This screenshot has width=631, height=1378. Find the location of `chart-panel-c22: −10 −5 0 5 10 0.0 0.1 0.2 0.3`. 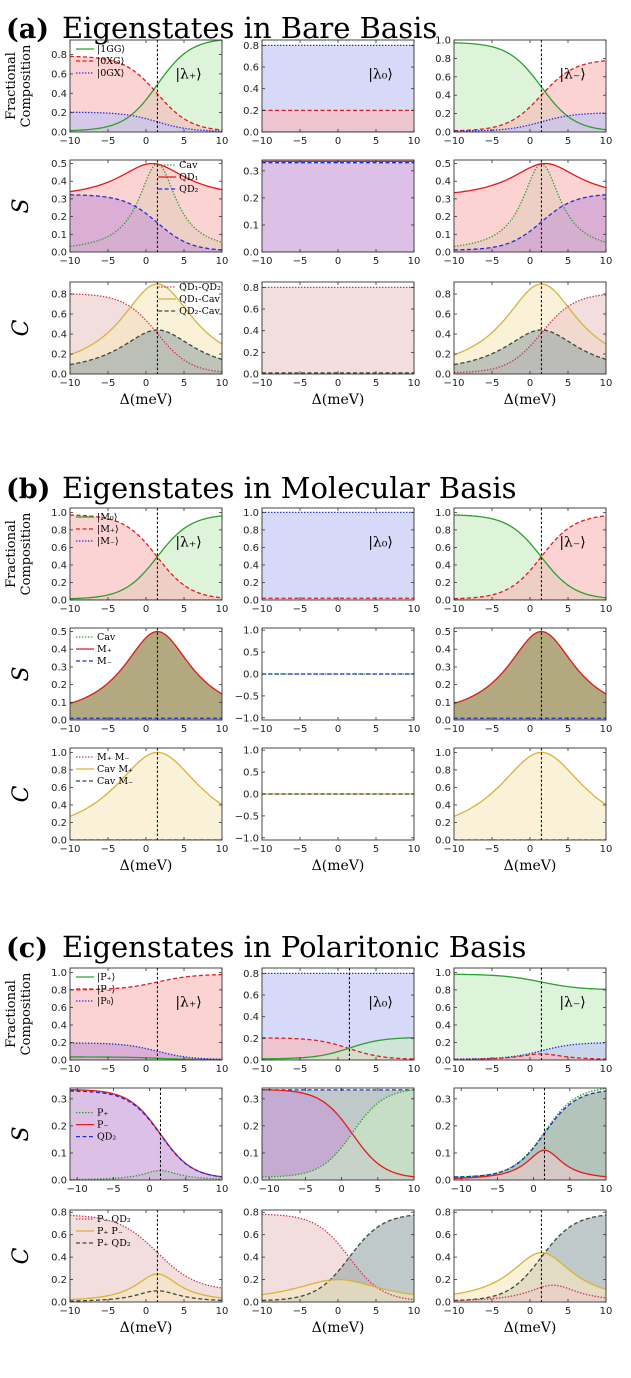

chart-panel-c22: −10 −5 0 5 10 0.0 0.1 0.2 0.3 is located at coordinates (331, 1141).